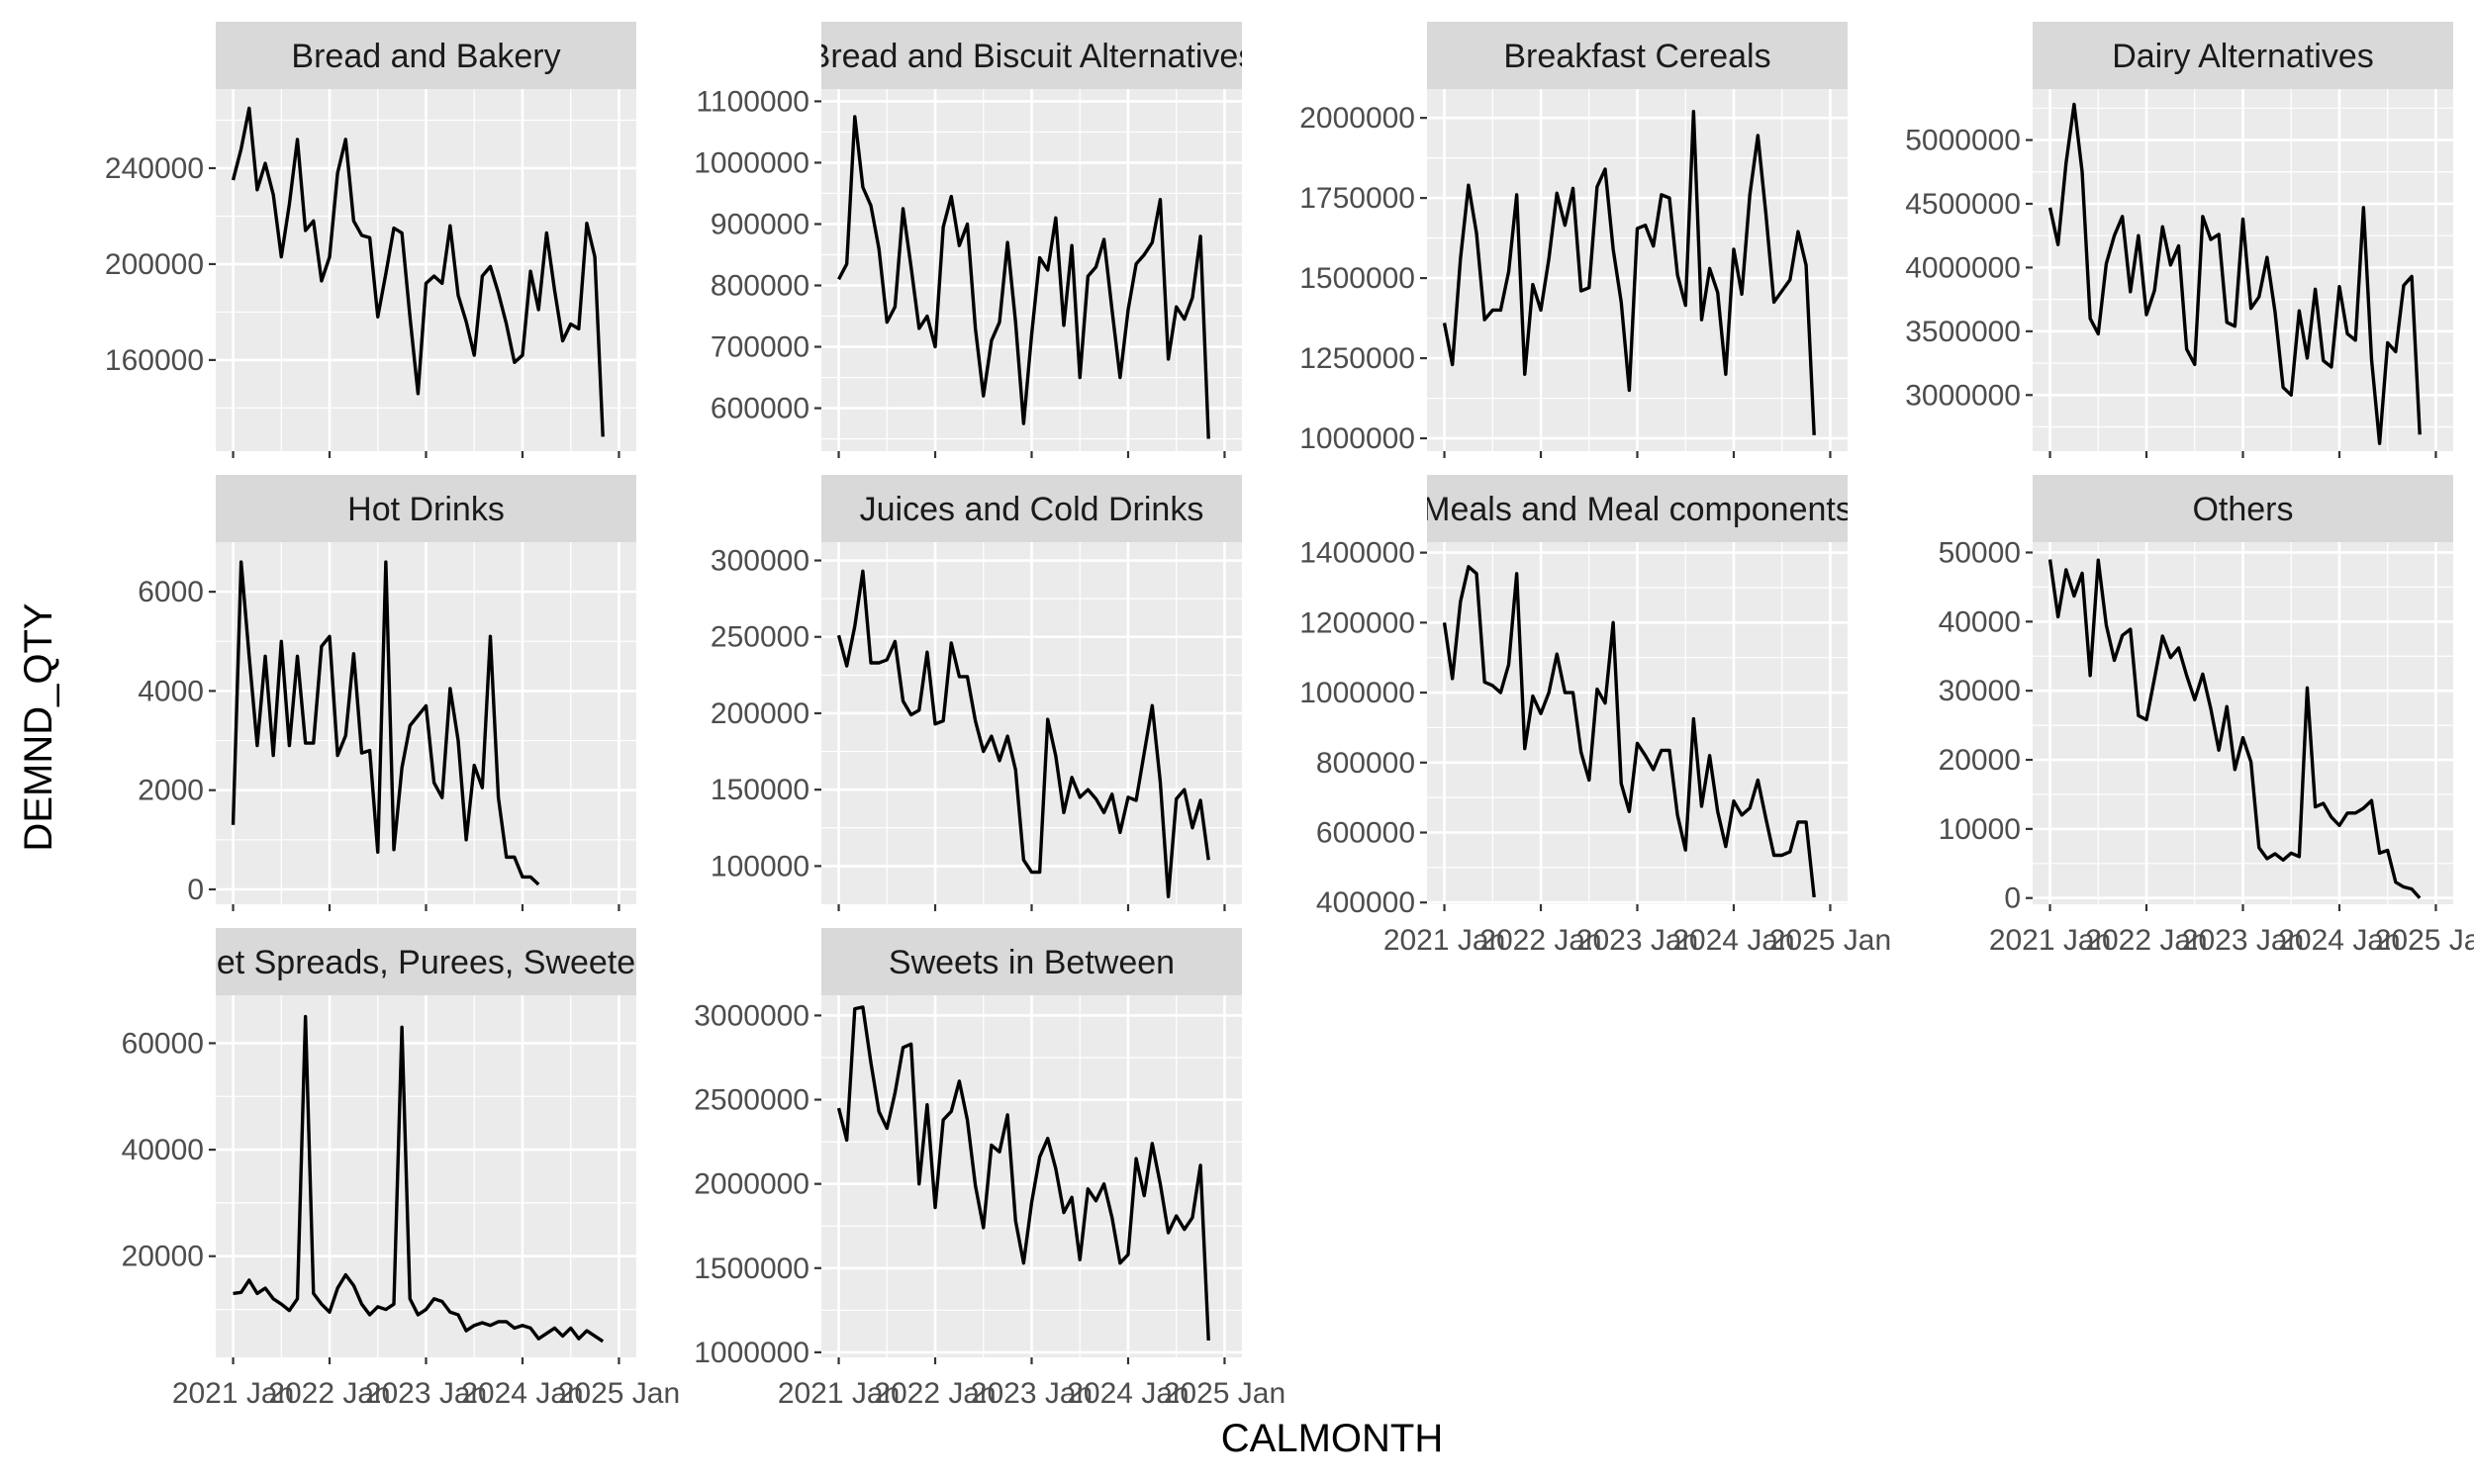 Image resolution: width=2474 pixels, height=1484 pixels. I want to click on y-tick-label: 4500000, so click(1963, 204).